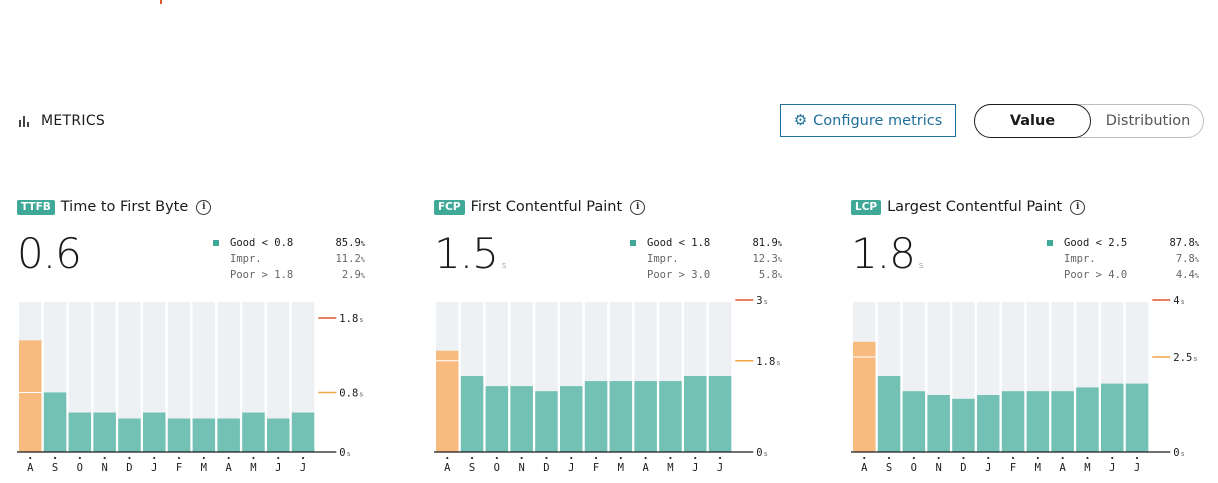 The width and height of the screenshot is (1218, 483). Describe the element at coordinates (764, 276) in the screenshot. I see `dist-pct: 5.8%` at that location.